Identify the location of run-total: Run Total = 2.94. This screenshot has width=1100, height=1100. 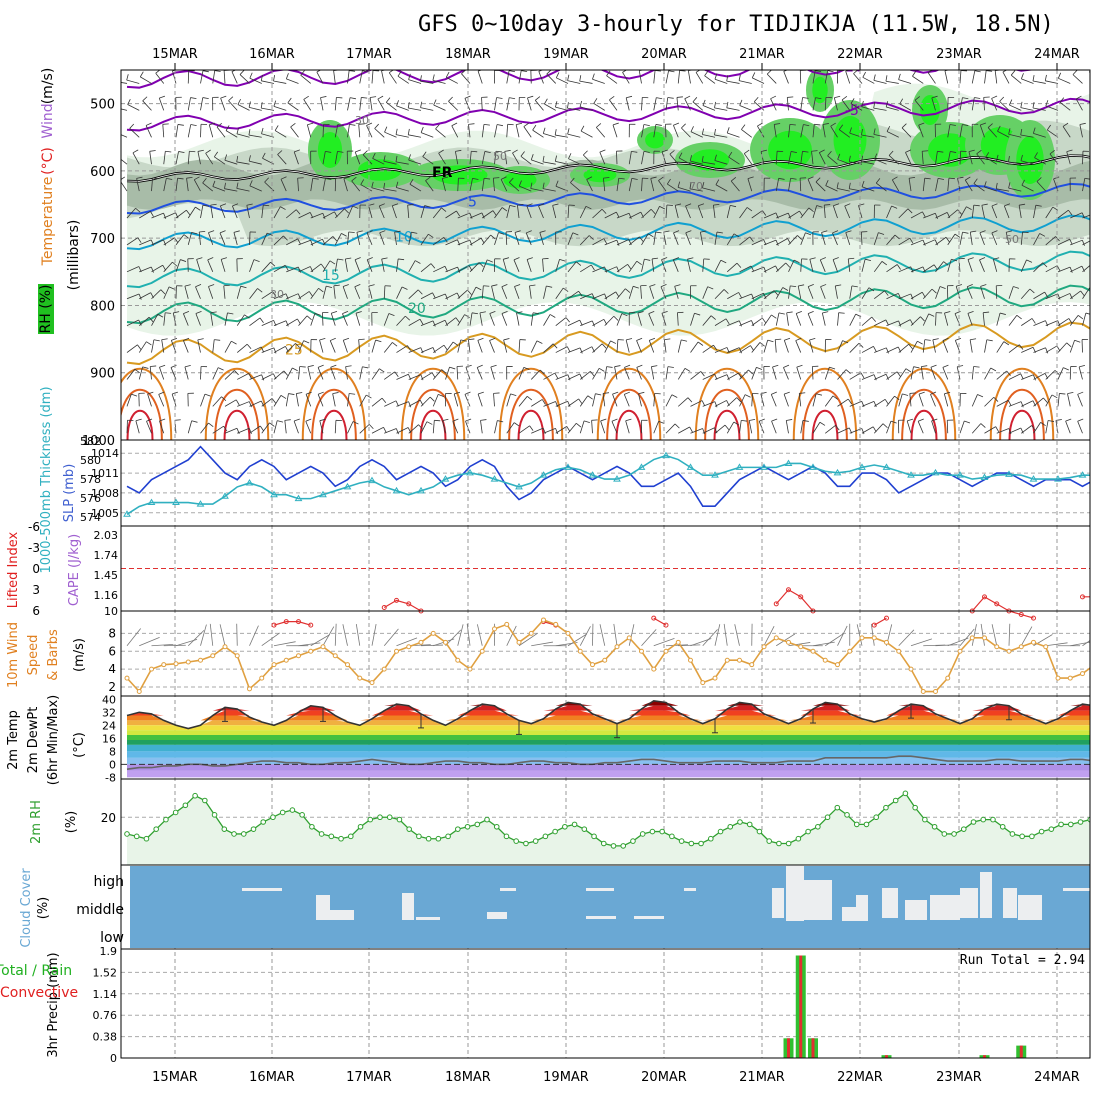
(1022, 960).